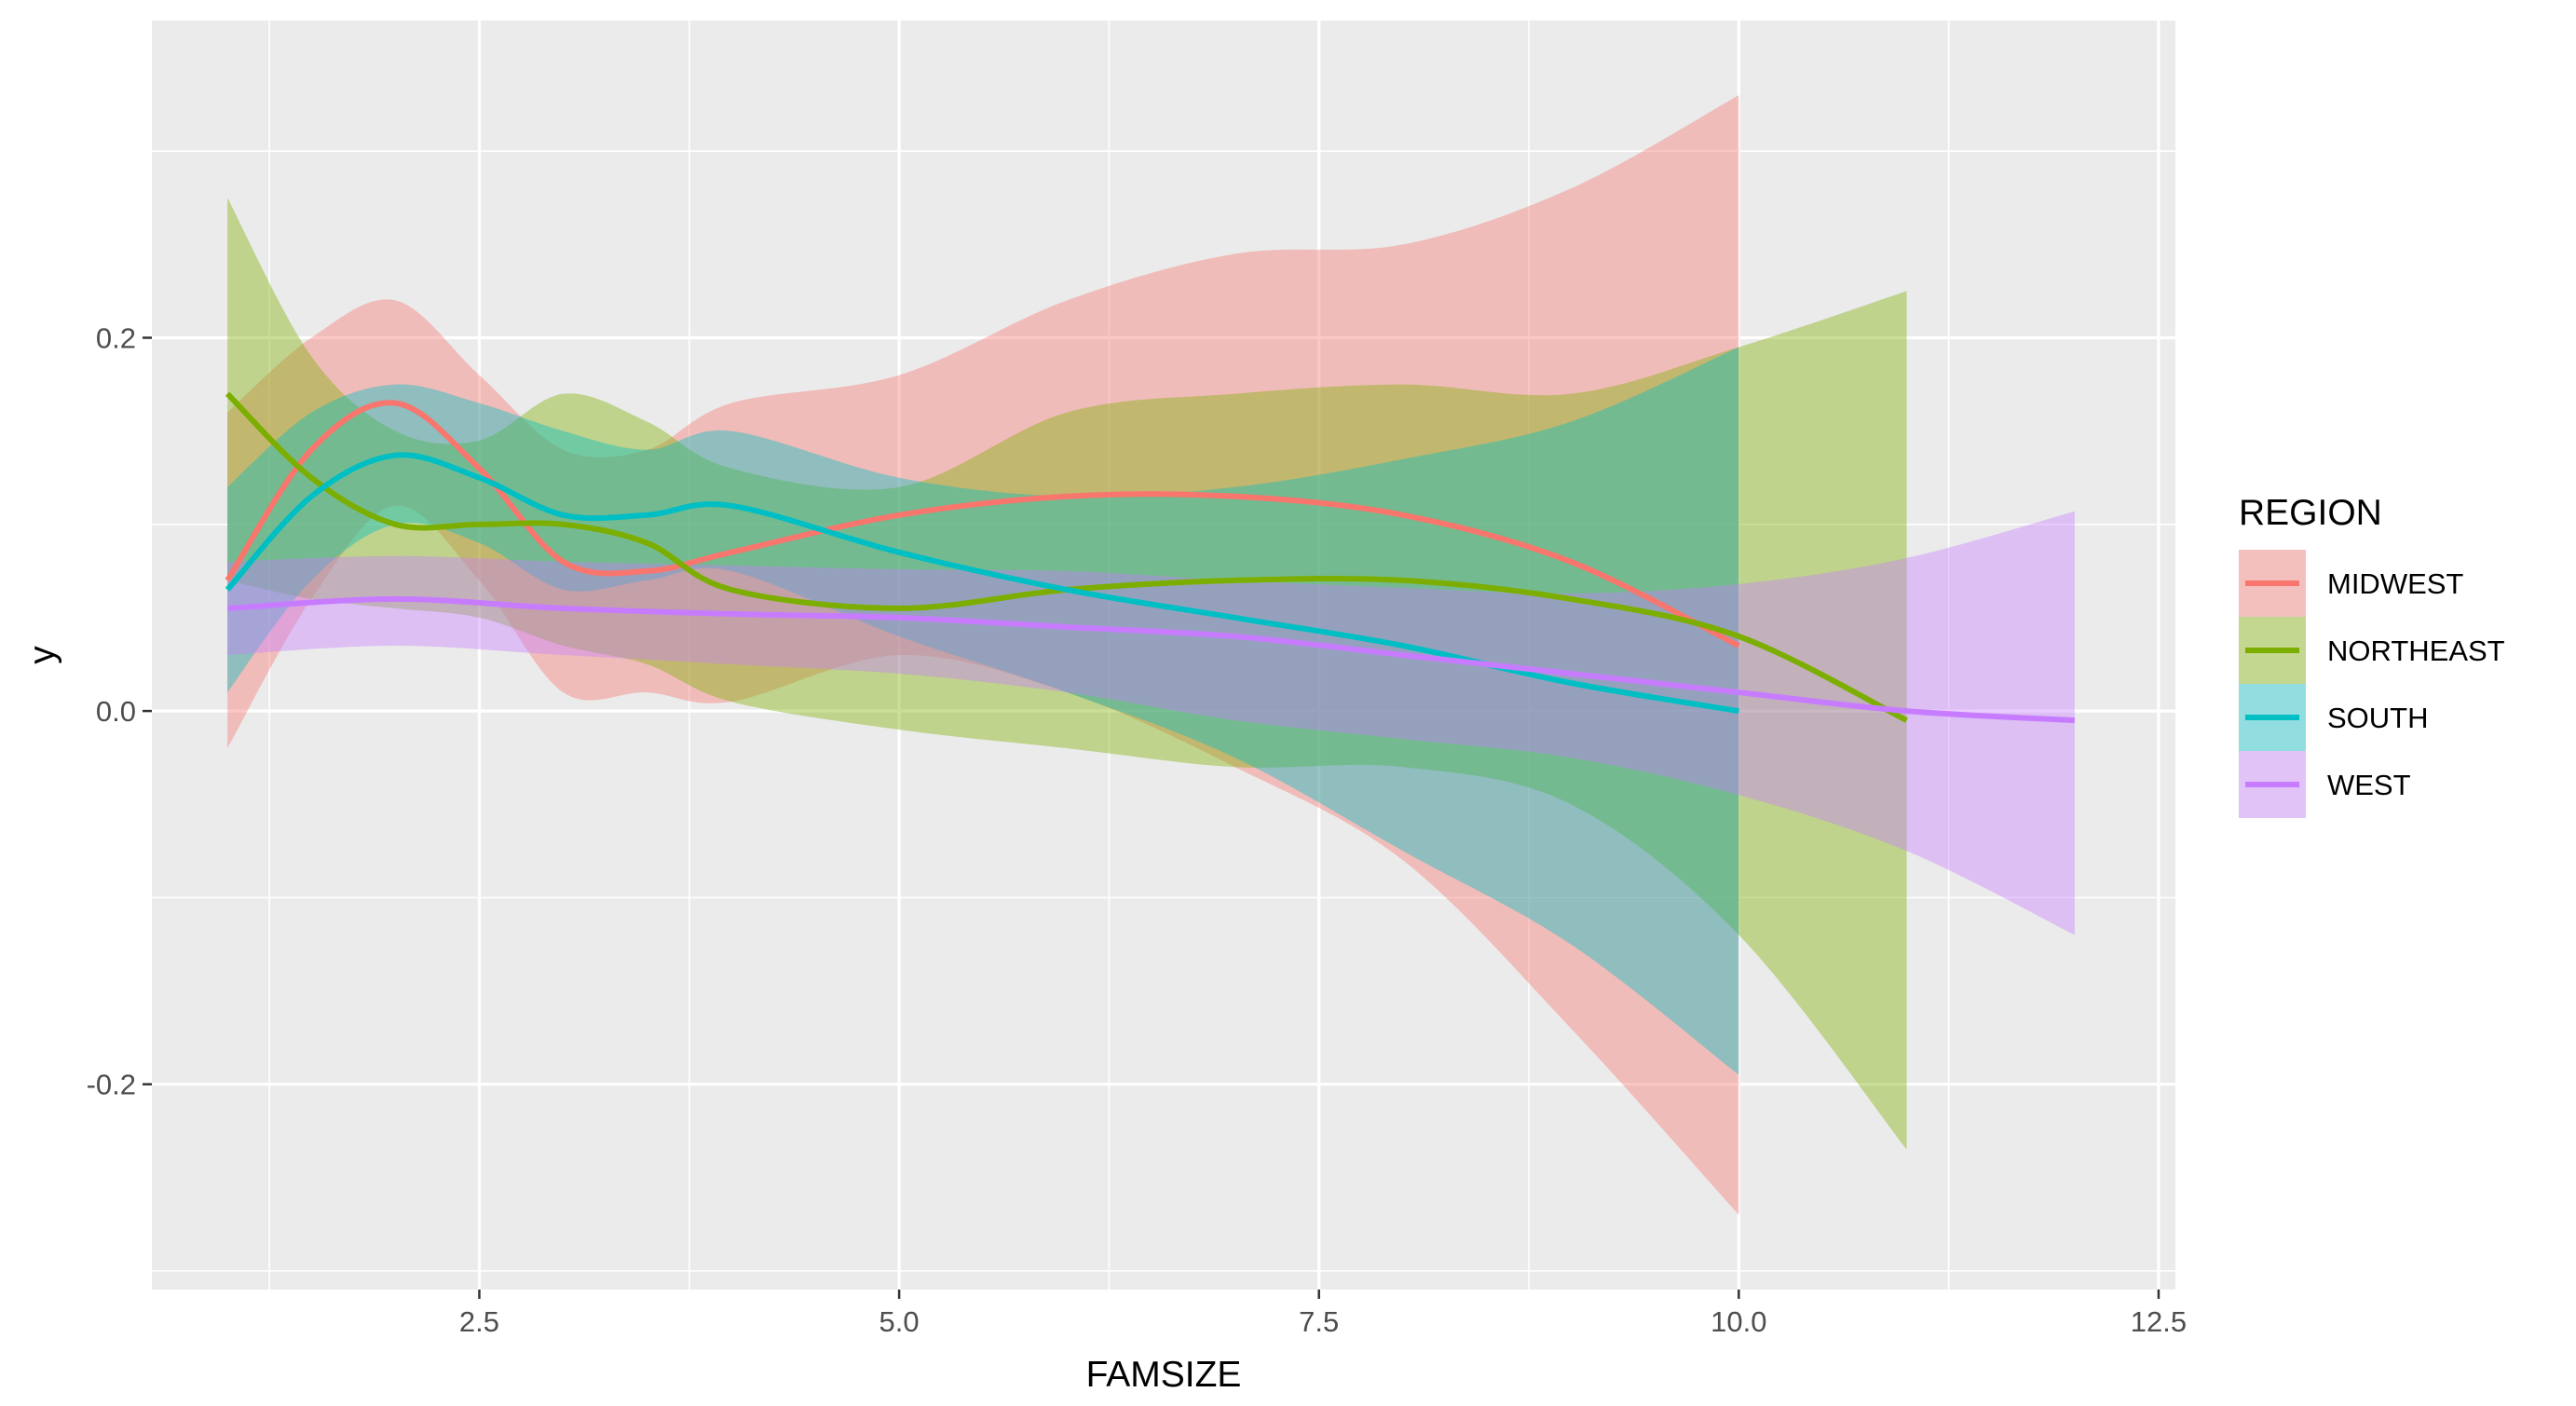 The image size is (2576, 1406). What do you see at coordinates (1319, 1321) in the screenshot?
I see `x-tick-label: 7.5` at bounding box center [1319, 1321].